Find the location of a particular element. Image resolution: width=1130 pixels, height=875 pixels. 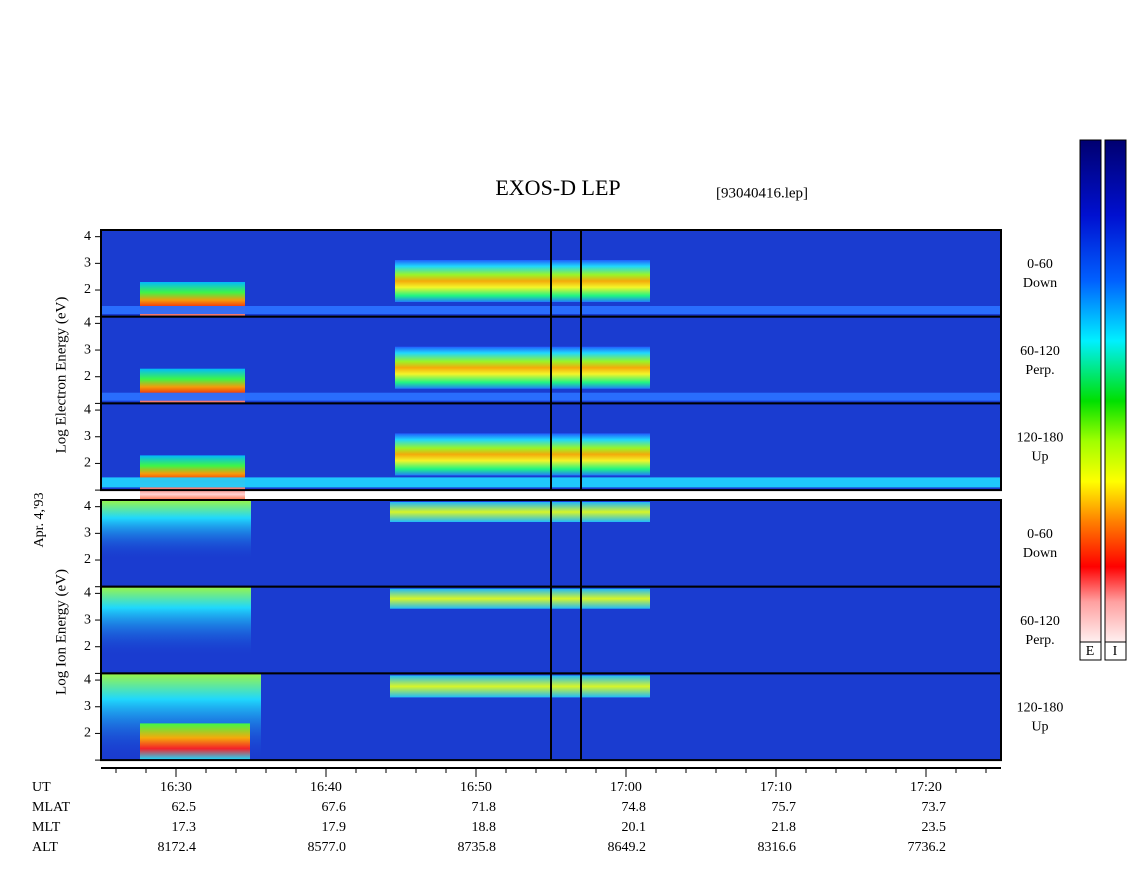

row-value: 67.6 is located at coordinates (334, 807).